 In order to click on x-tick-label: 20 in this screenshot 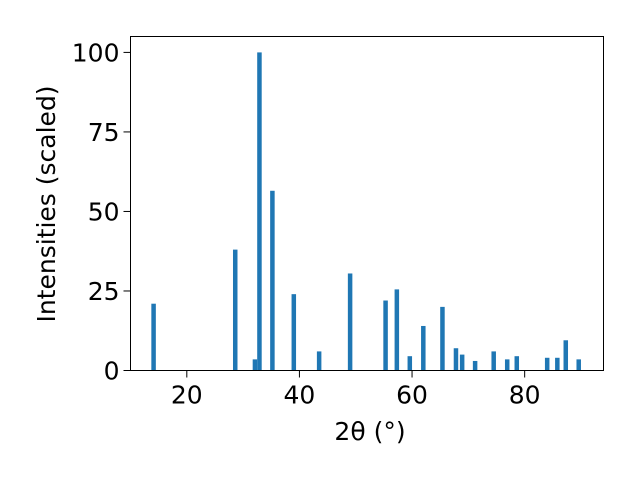, I will do `click(187, 395)`.